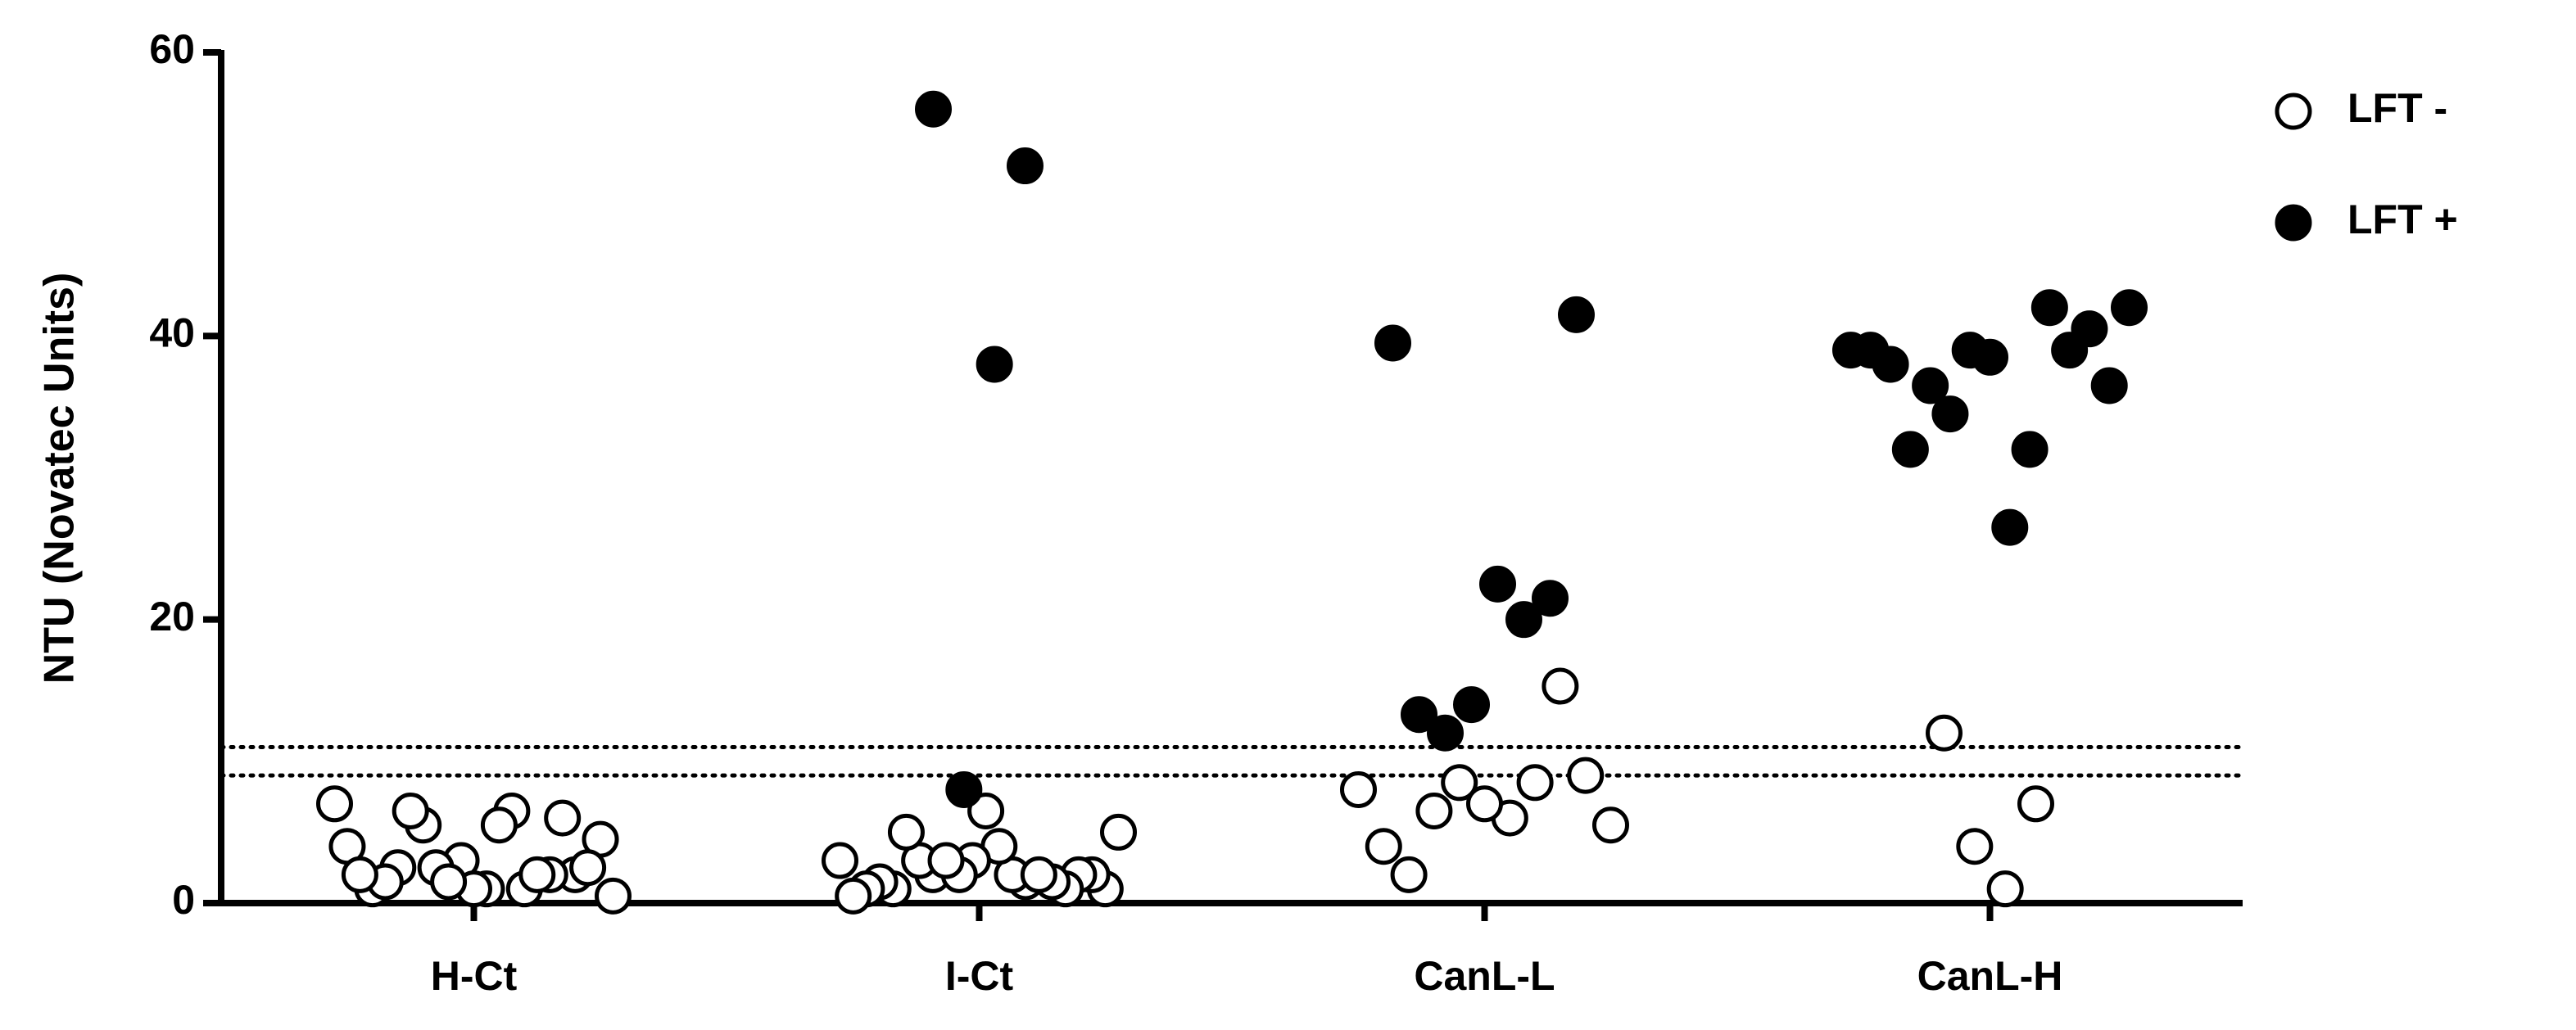 The height and width of the screenshot is (1030, 2576). Describe the element at coordinates (172, 333) in the screenshot. I see `y-tick-label: 40` at that location.